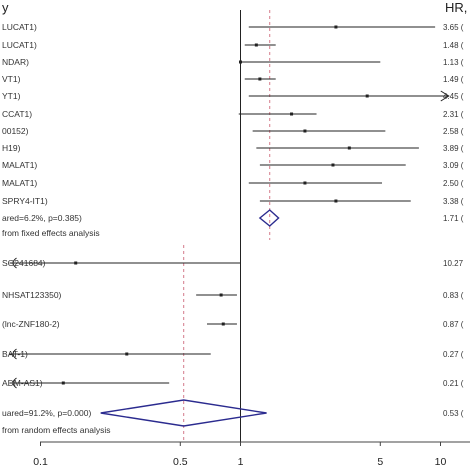 The image size is (474, 474). What do you see at coordinates (453, 324) in the screenshot?
I see `hr-value: 0.87 (` at bounding box center [453, 324].